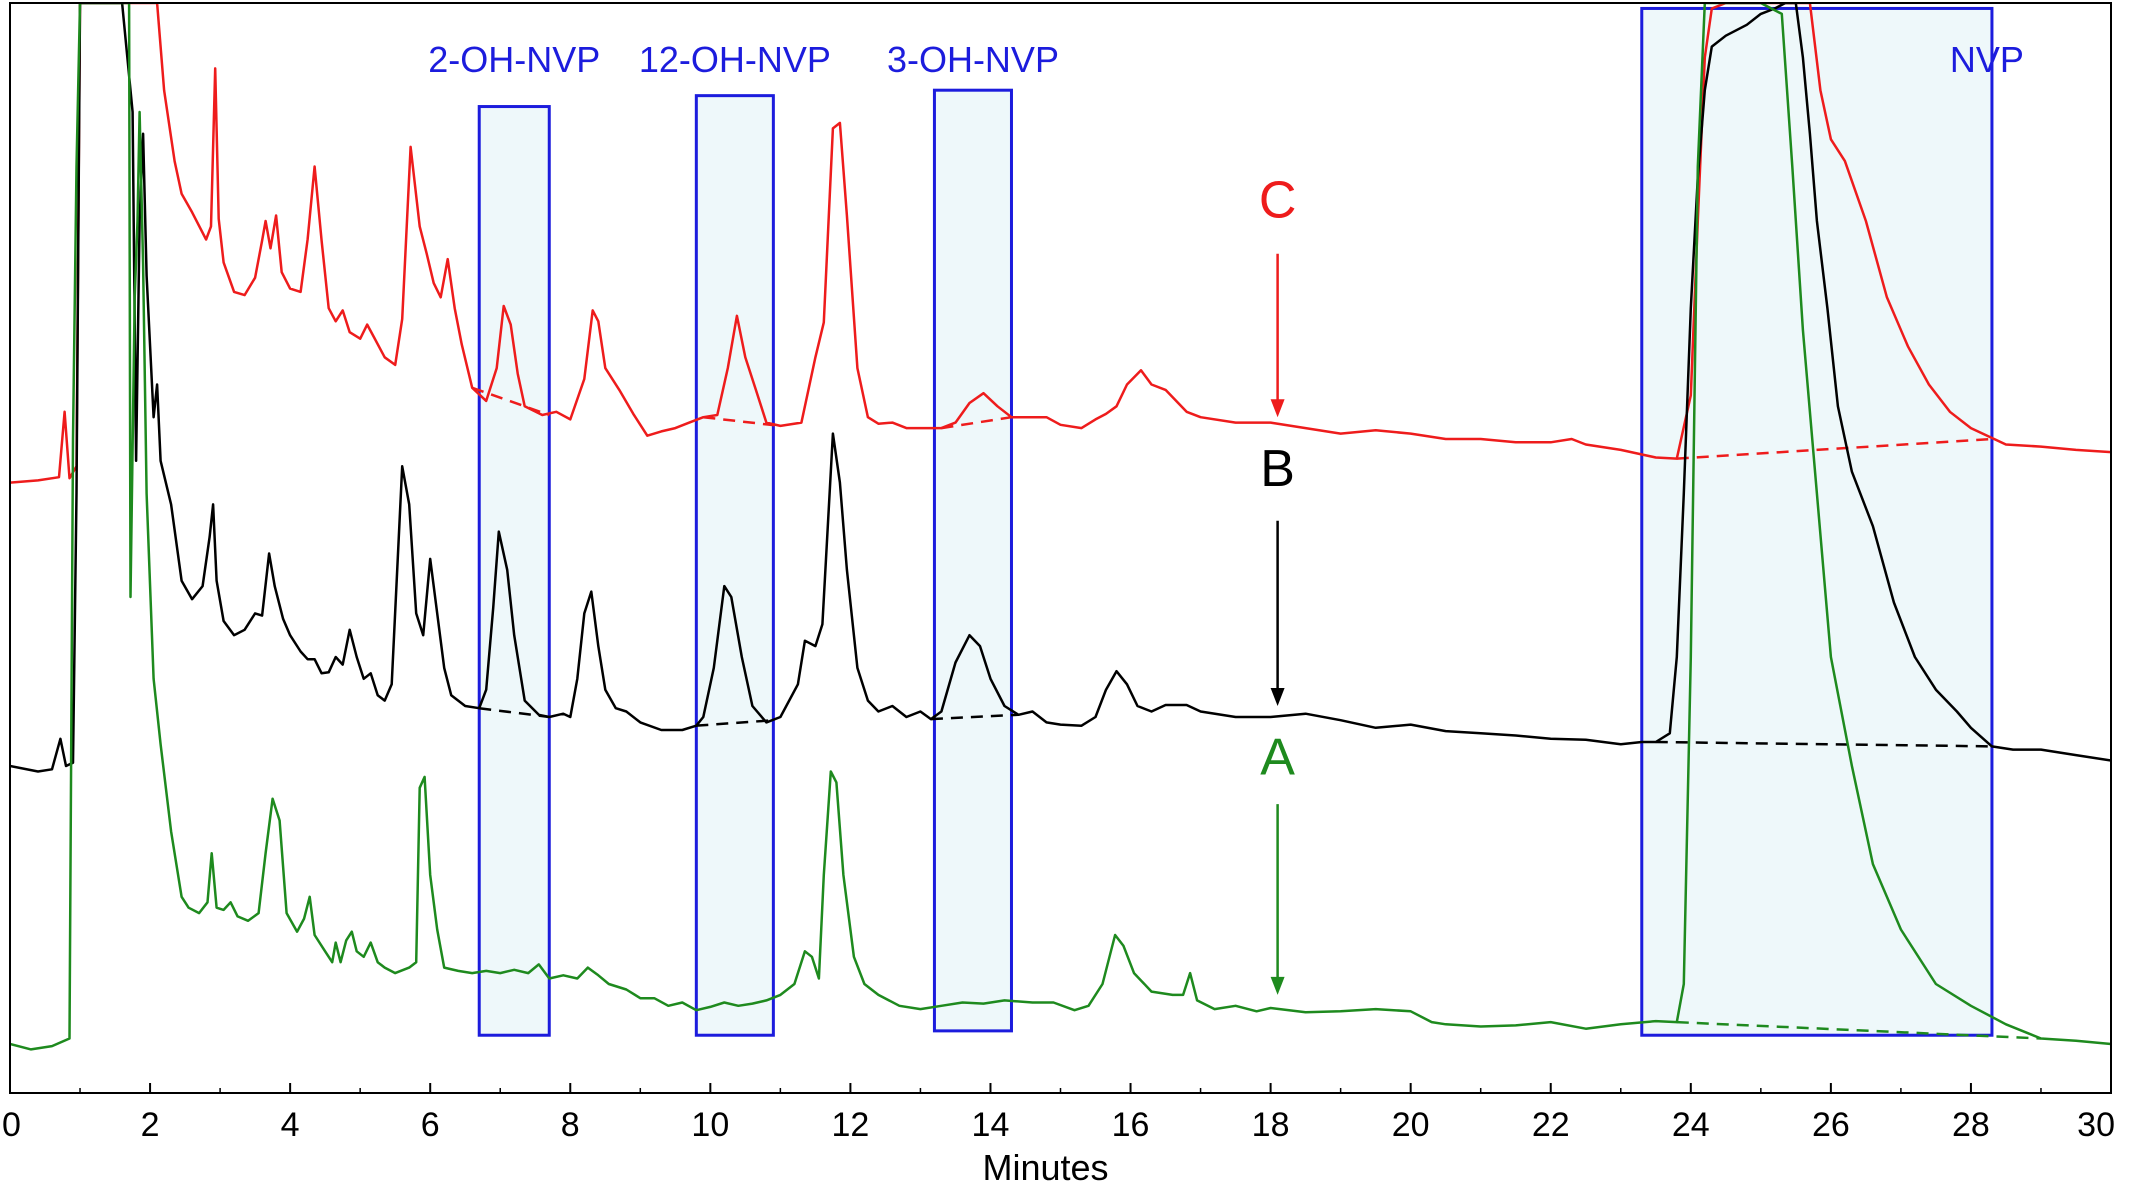 This screenshot has width=2135, height=1188. What do you see at coordinates (2096, 1125) in the screenshot?
I see `x-tick-label: 30` at bounding box center [2096, 1125].